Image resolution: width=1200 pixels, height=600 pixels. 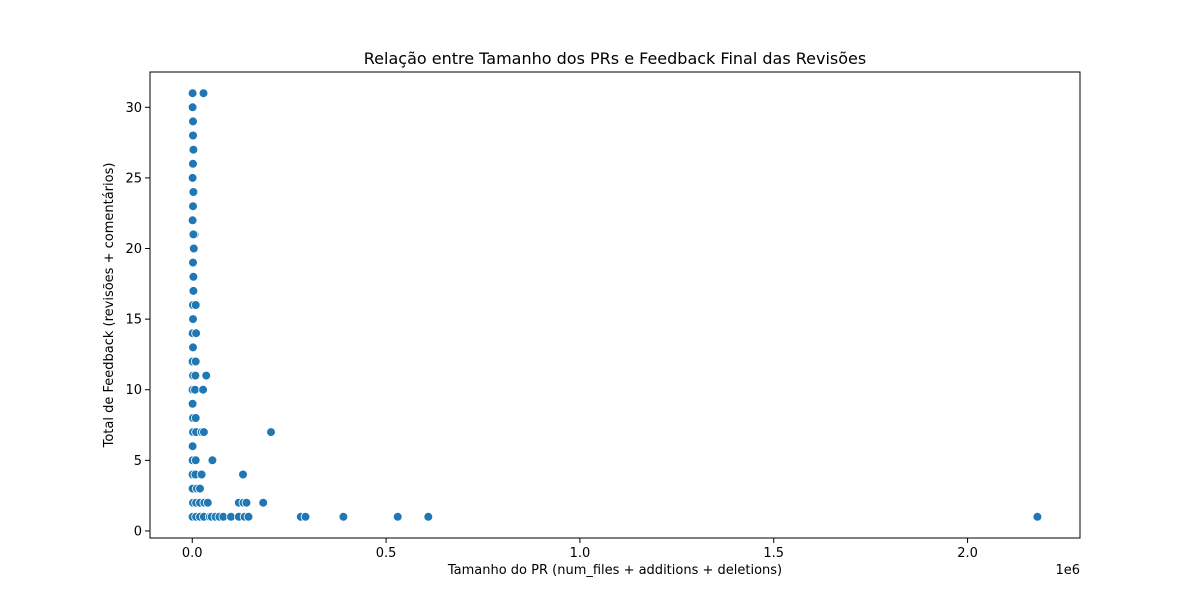 What do you see at coordinates (133, 390) in the screenshot?
I see `y-tick-label: 10` at bounding box center [133, 390].